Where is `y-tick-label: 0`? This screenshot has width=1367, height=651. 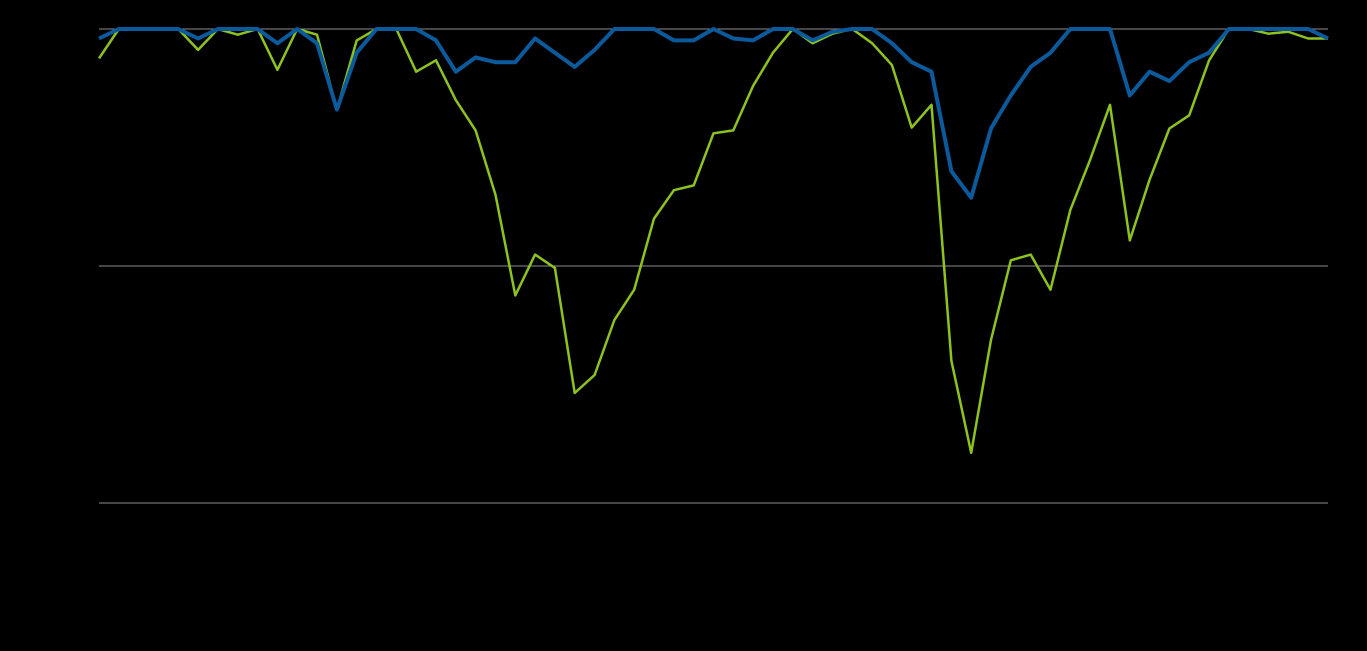
y-tick-label: 0 is located at coordinates (85, 28).